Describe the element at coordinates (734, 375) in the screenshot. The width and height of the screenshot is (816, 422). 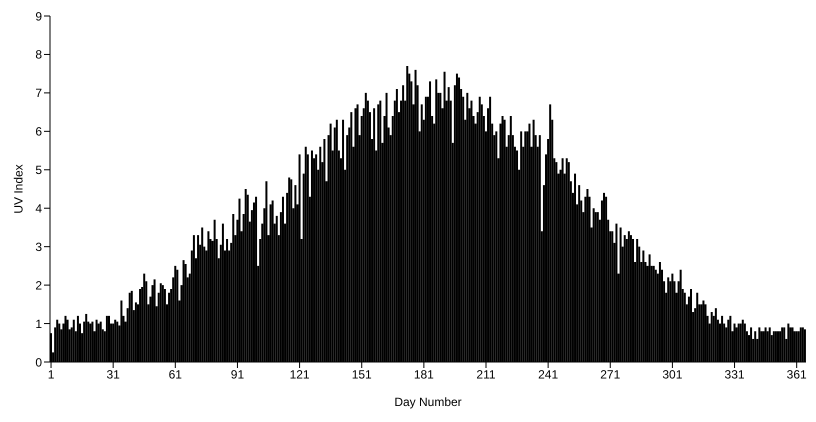
I see `x-tick-label: 331` at that location.